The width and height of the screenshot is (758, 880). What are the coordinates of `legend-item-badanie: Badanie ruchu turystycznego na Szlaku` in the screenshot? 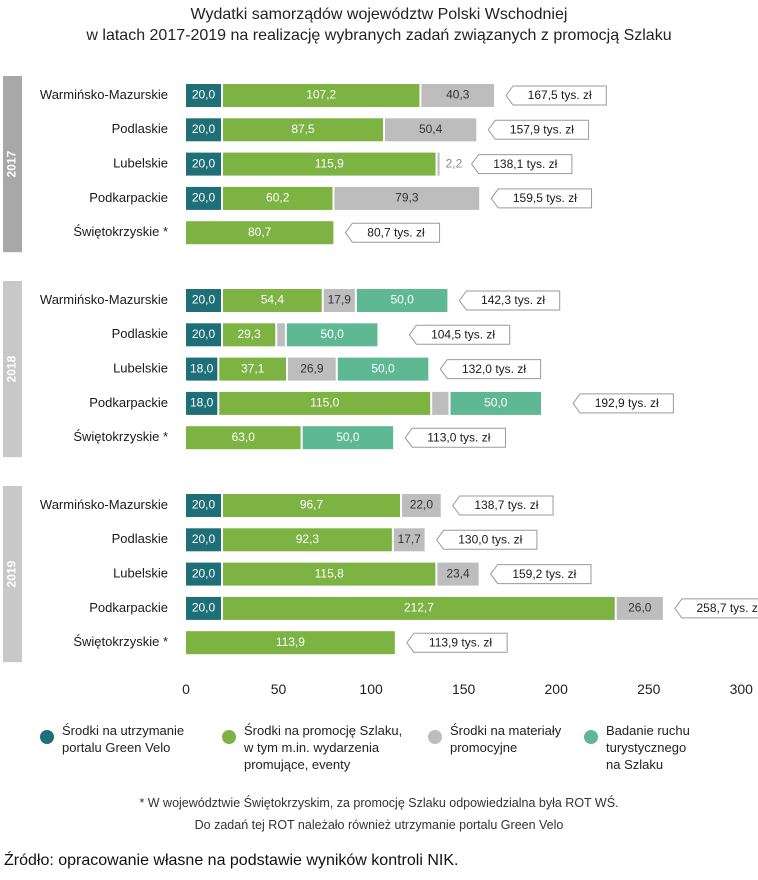 It's located at (637, 747).